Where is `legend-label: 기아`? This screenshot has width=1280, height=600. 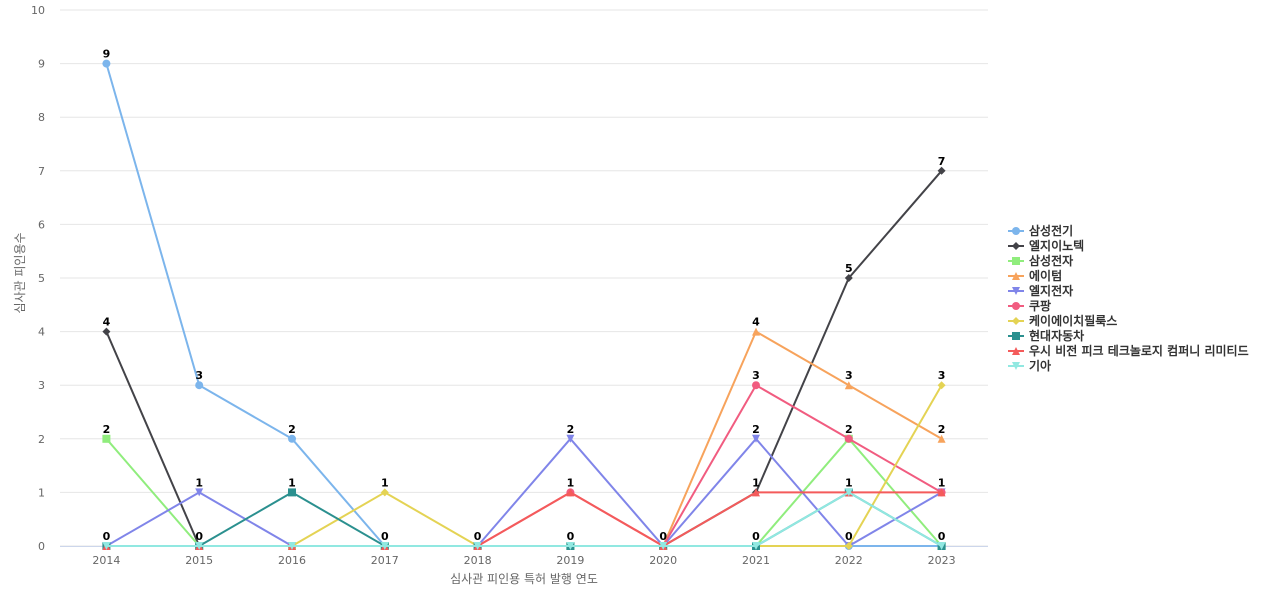 legend-label: 기아 is located at coordinates (1040, 365).